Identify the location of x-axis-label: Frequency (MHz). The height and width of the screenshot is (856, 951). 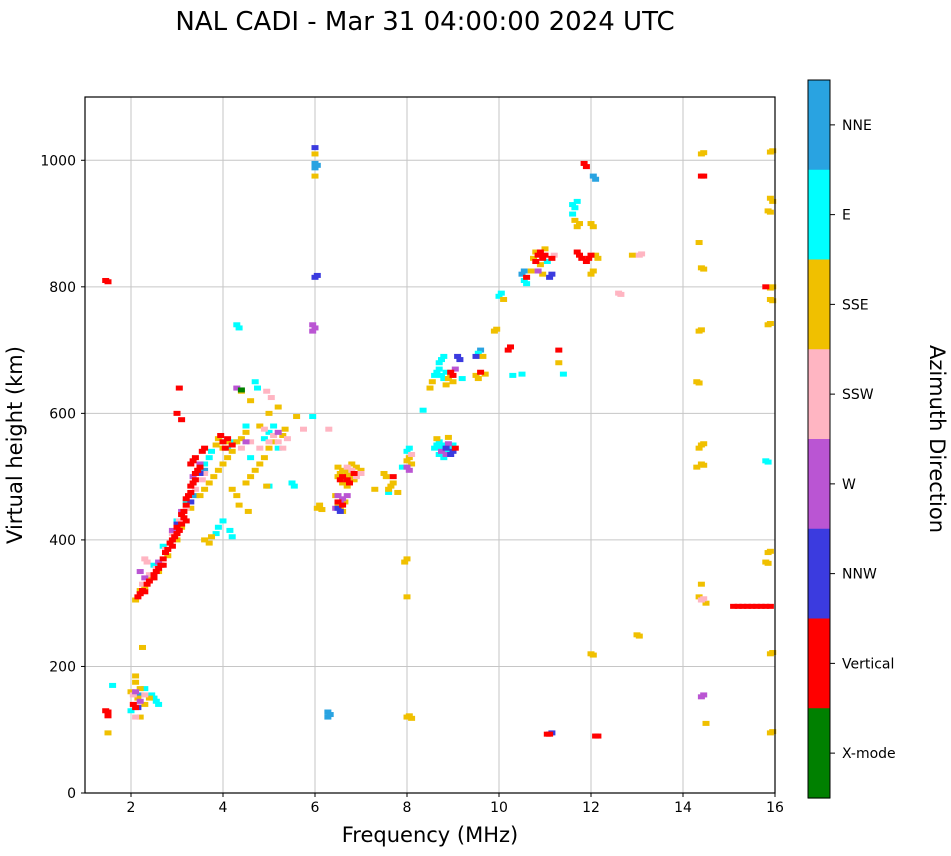
(430, 835).